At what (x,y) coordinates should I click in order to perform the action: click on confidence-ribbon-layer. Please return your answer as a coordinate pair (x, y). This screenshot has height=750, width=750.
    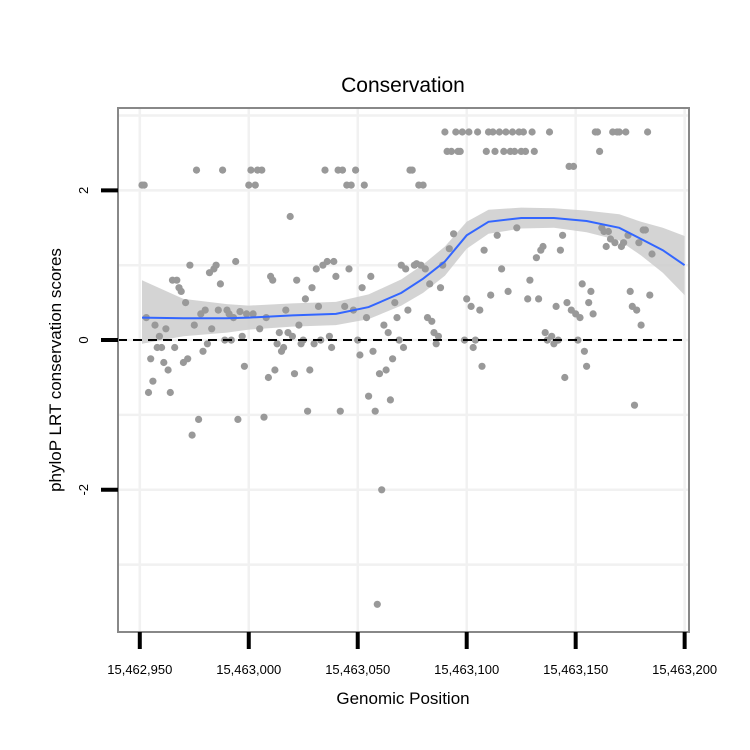
    Looking at the image, I should click on (413, 275).